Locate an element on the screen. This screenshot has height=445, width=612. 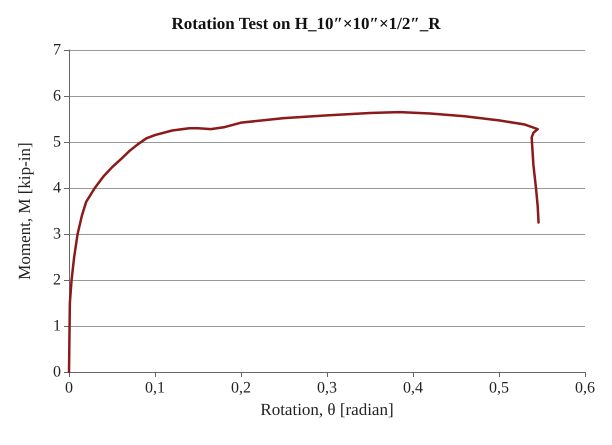
x-tick-label: 0,2 is located at coordinates (241, 388).